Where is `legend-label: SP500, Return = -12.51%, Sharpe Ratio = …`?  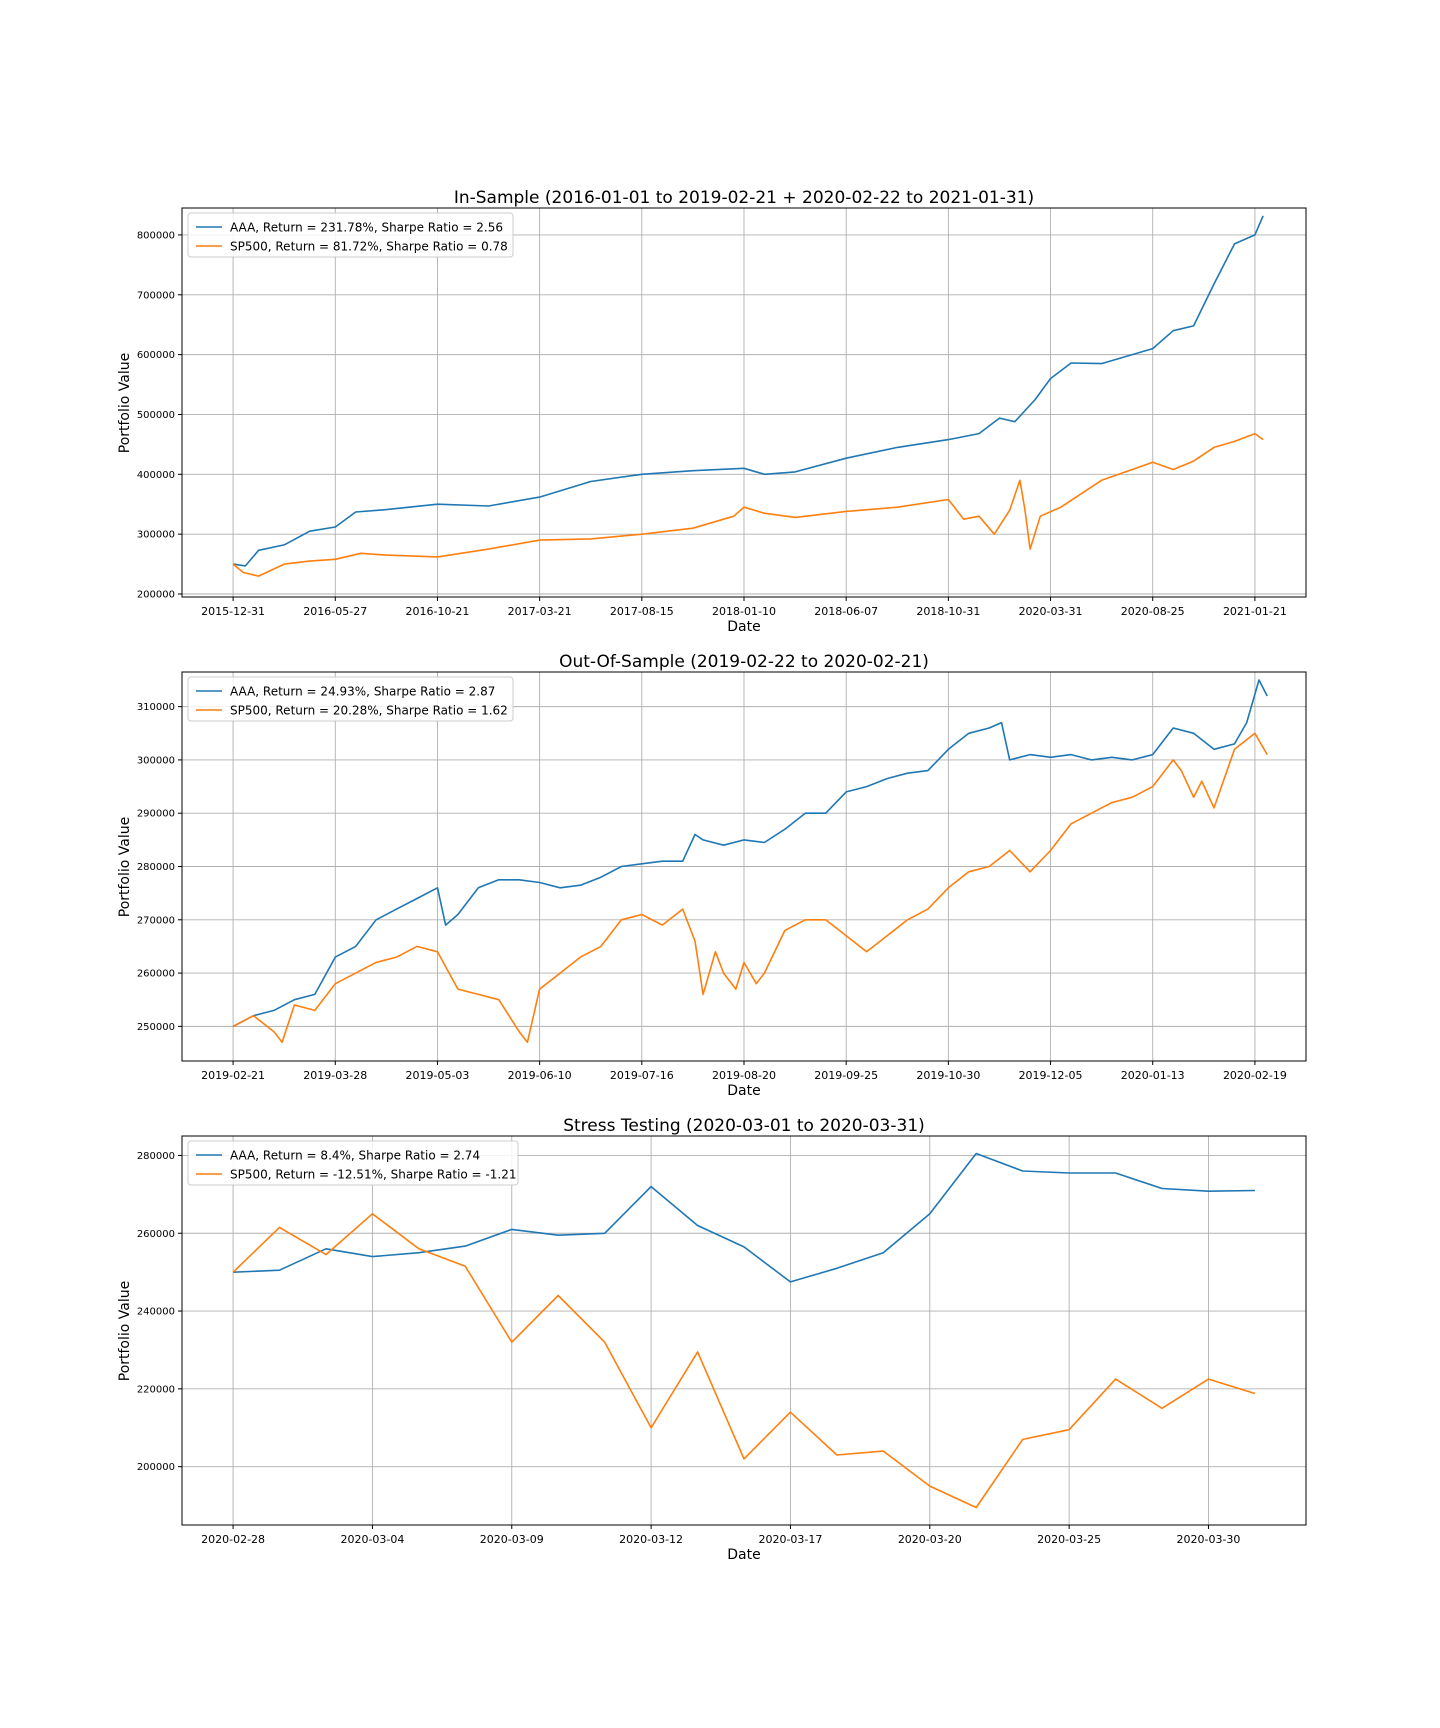
legend-label: SP500, Return = -12.51%, Sharpe Ratio = … is located at coordinates (373, 1175).